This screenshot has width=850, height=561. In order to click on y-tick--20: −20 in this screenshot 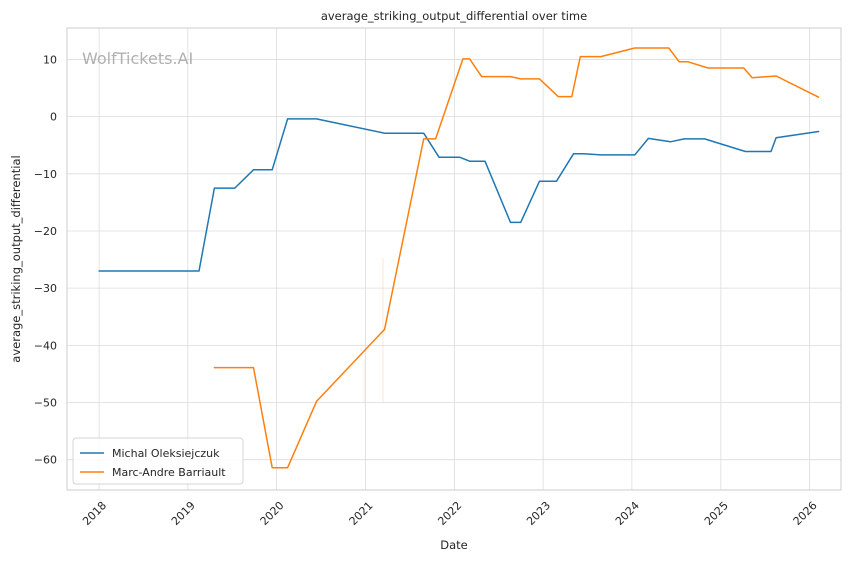, I will do `click(45, 231)`.